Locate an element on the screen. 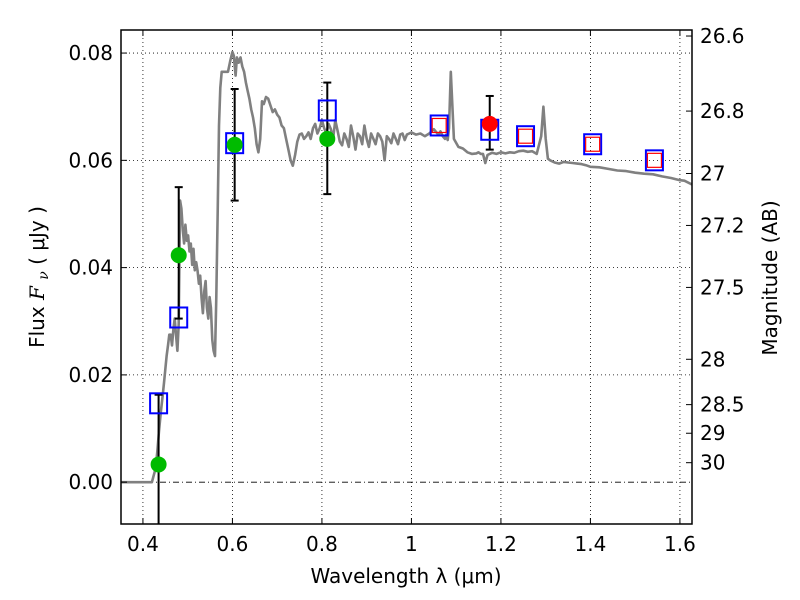 The image size is (800, 600). x-tick-label: 0.4 is located at coordinates (143, 544).